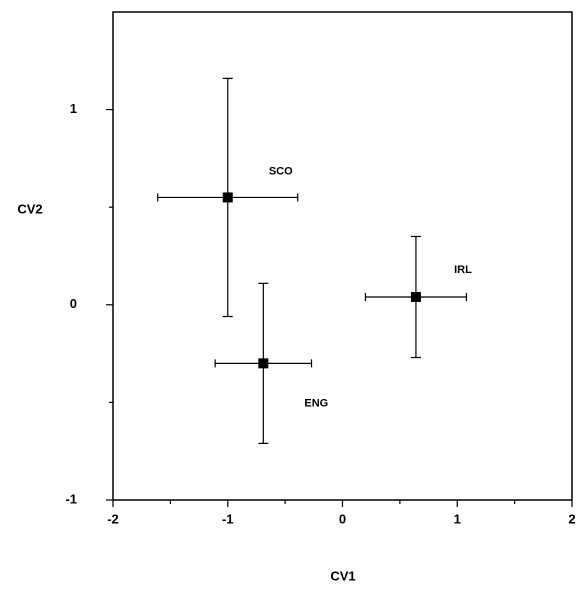 The image size is (576, 589). Describe the element at coordinates (73, 108) in the screenshot. I see `y-tick-label: 1` at that location.